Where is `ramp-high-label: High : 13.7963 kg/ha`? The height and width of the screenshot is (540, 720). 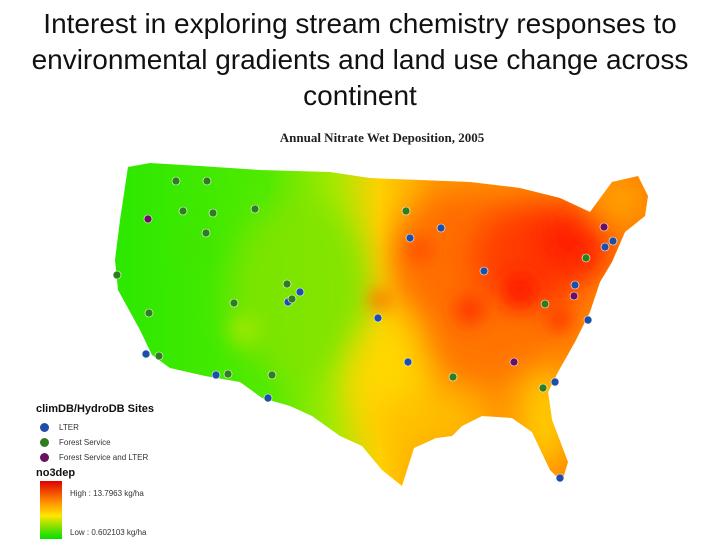 ramp-high-label: High : 13.7963 kg/ha is located at coordinates (107, 493).